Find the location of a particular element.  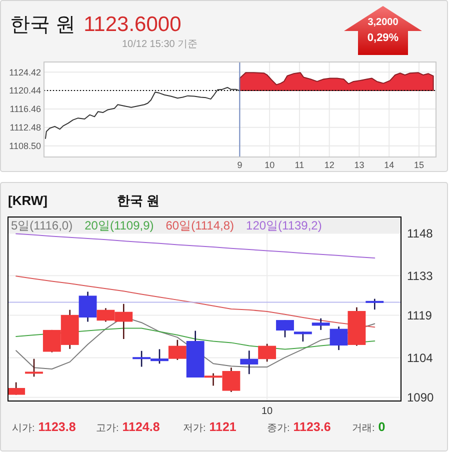

text: 저가: 1121 is located at coordinates (209, 427).